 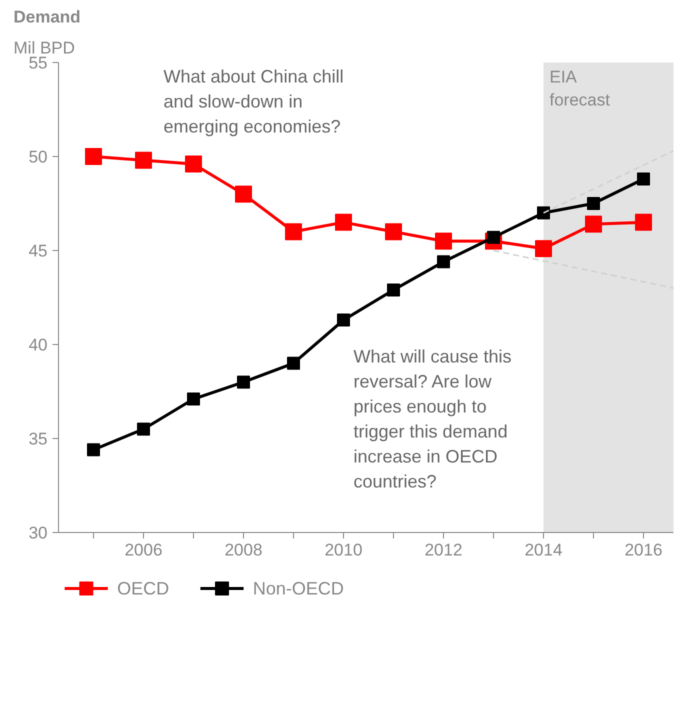 What do you see at coordinates (38, 533) in the screenshot?
I see `y-tick-label: 30` at bounding box center [38, 533].